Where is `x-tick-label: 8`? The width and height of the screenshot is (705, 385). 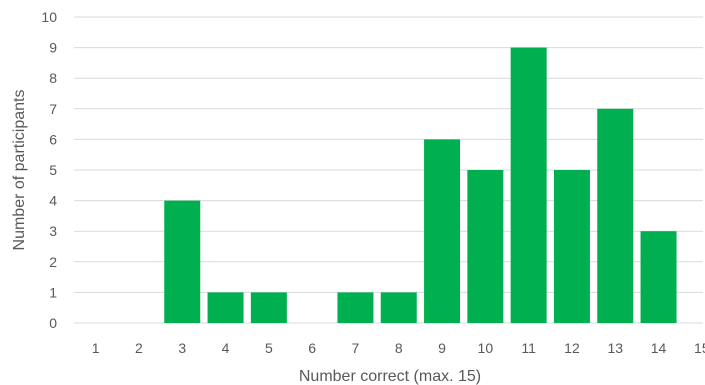
x-tick-label: 8 is located at coordinates (399, 348).